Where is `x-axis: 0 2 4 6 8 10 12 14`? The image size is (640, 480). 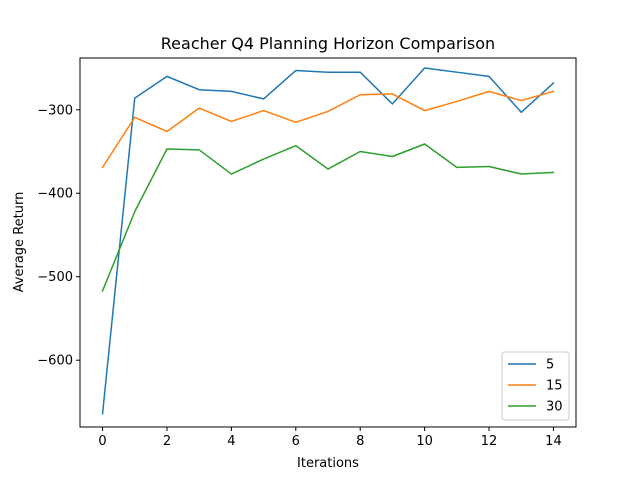 x-axis: 0 2 4 6 8 10 12 14 is located at coordinates (330, 438).